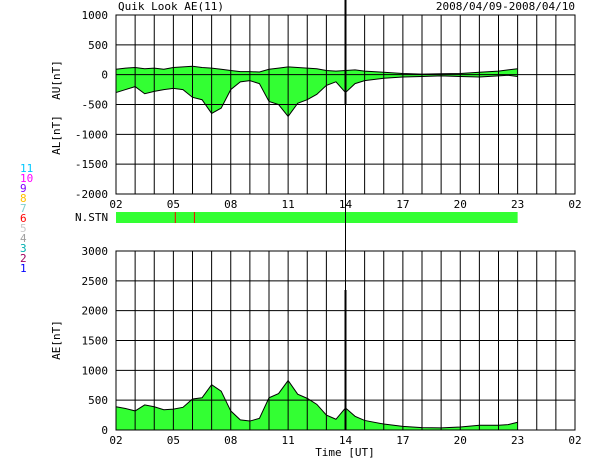 This screenshot has height=460, width=590. Describe the element at coordinates (23, 258) in the screenshot. I see `station-legend-item: 2` at that location.